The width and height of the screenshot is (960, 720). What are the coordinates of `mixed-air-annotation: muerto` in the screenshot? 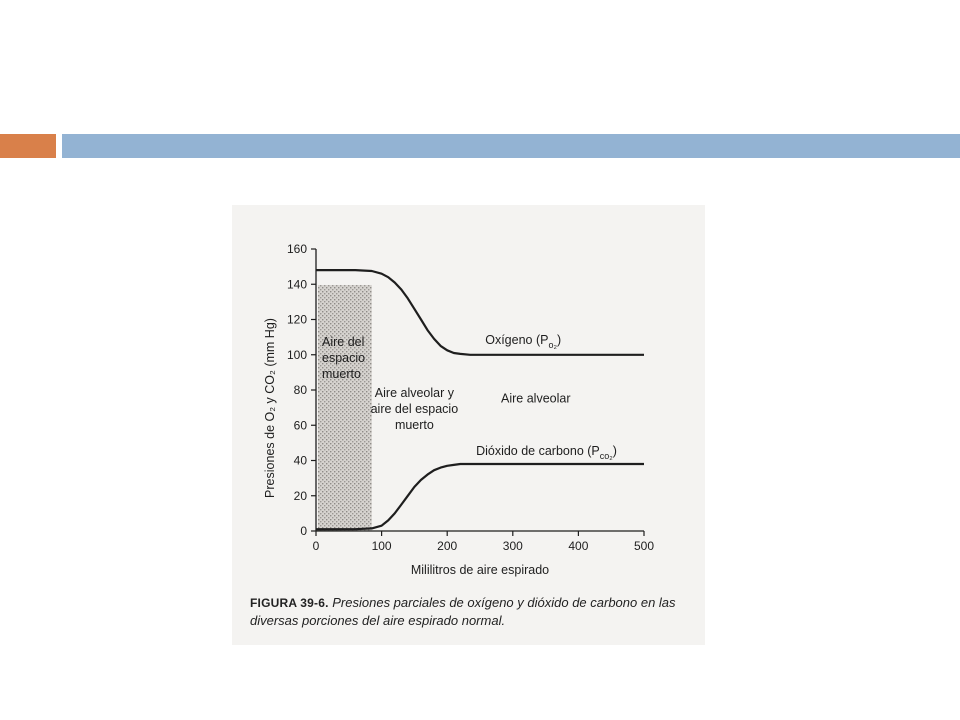 It's located at (414, 425).